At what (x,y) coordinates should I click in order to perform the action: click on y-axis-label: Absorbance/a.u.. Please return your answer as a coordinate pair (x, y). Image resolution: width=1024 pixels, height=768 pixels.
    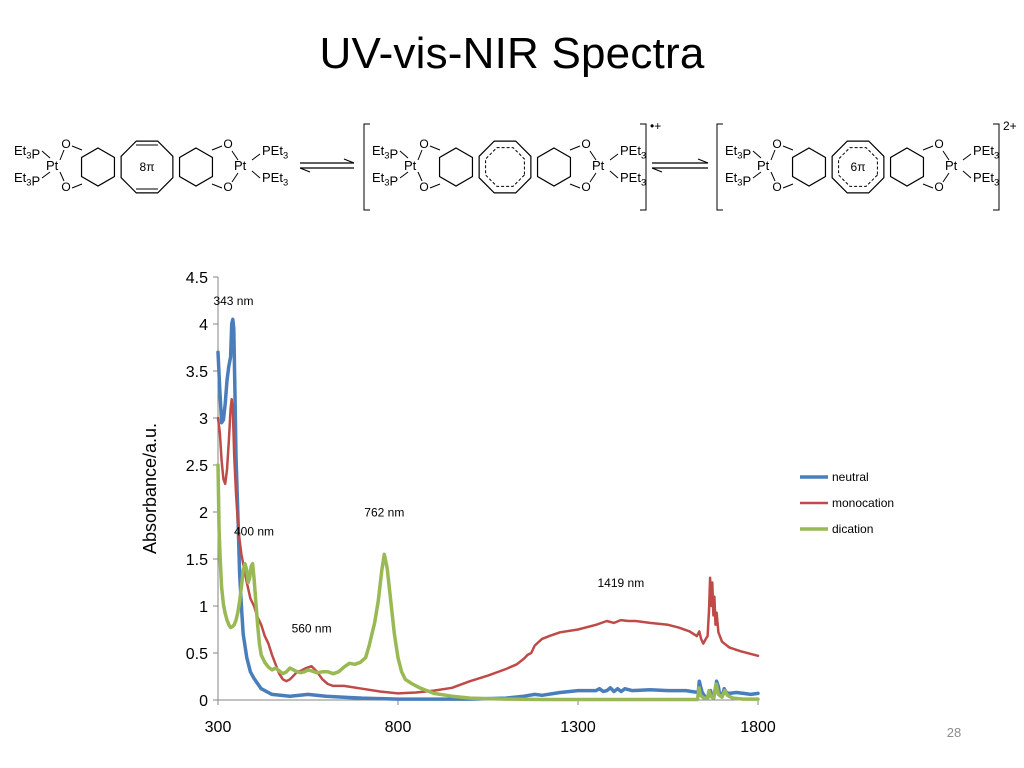
    Looking at the image, I should click on (150, 488).